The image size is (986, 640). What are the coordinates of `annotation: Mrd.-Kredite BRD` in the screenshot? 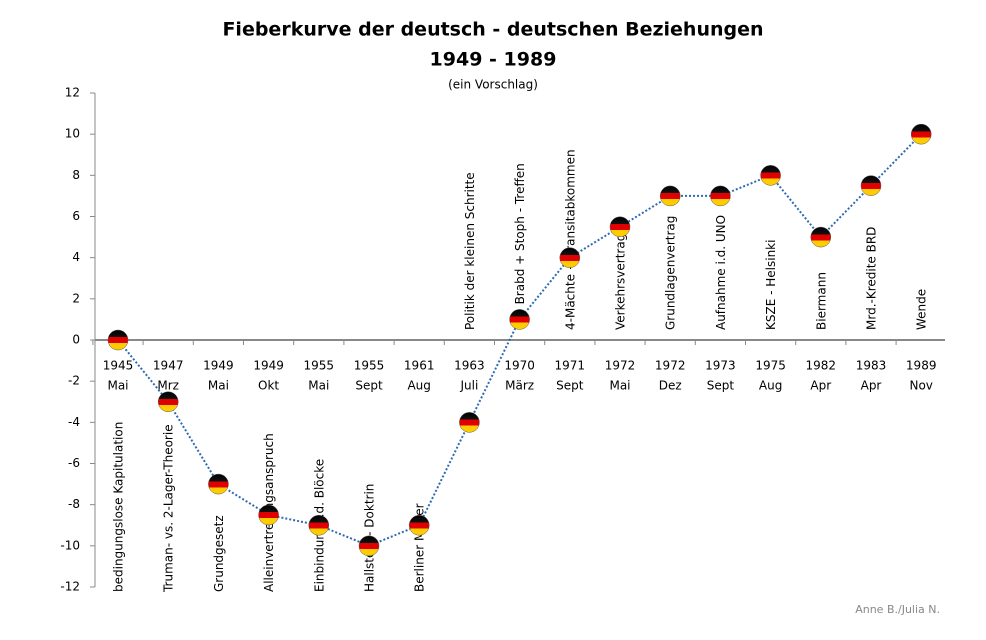 It's located at (872, 278).